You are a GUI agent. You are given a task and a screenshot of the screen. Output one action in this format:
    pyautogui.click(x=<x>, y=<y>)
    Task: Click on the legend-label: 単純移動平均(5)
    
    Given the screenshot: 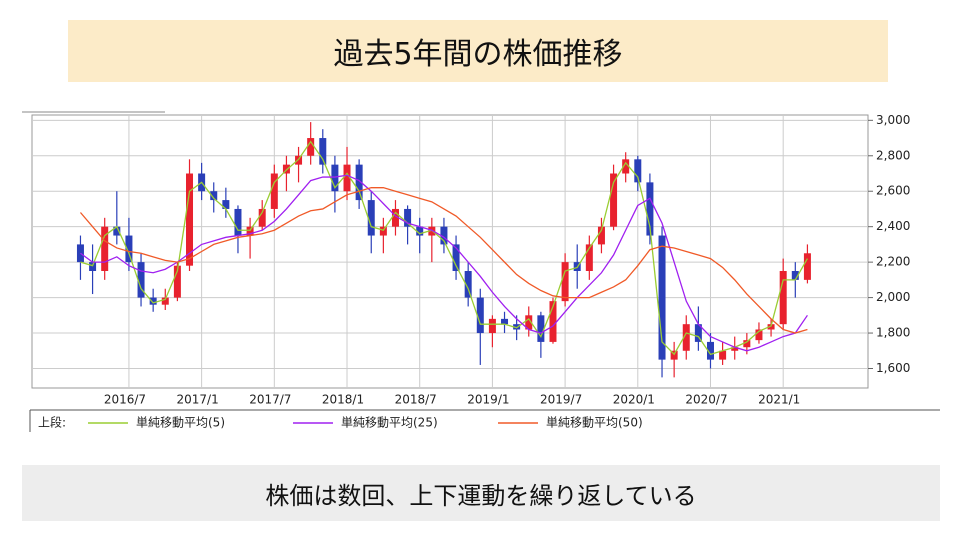 What is the action you would take?
    pyautogui.click(x=180, y=423)
    